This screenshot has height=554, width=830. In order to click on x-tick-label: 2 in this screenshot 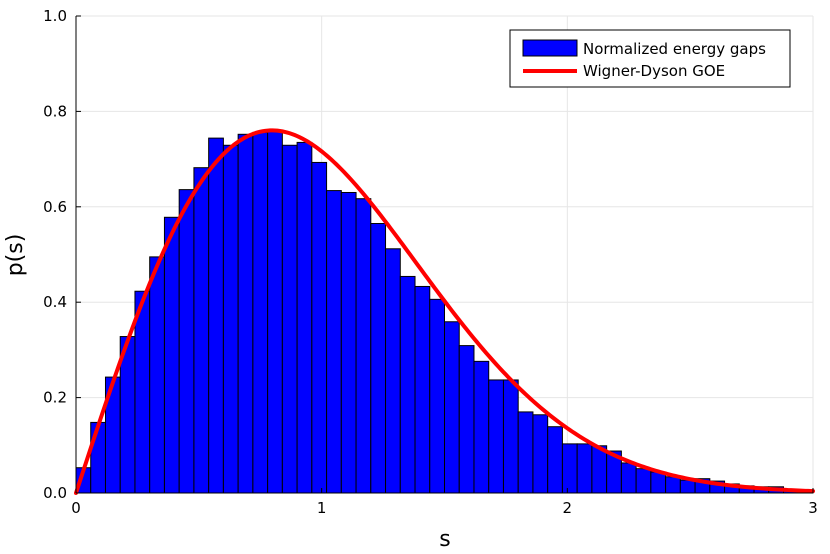, I will do `click(568, 508)`.